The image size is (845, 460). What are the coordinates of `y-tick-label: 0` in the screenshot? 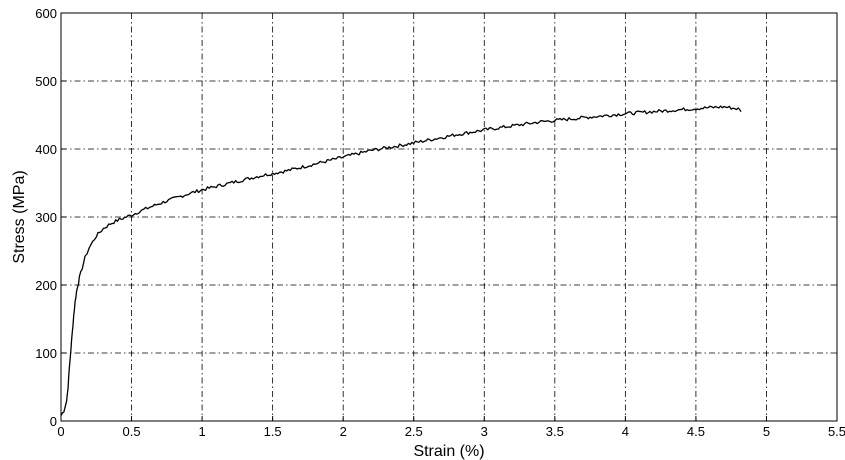 It's located at (53, 421).